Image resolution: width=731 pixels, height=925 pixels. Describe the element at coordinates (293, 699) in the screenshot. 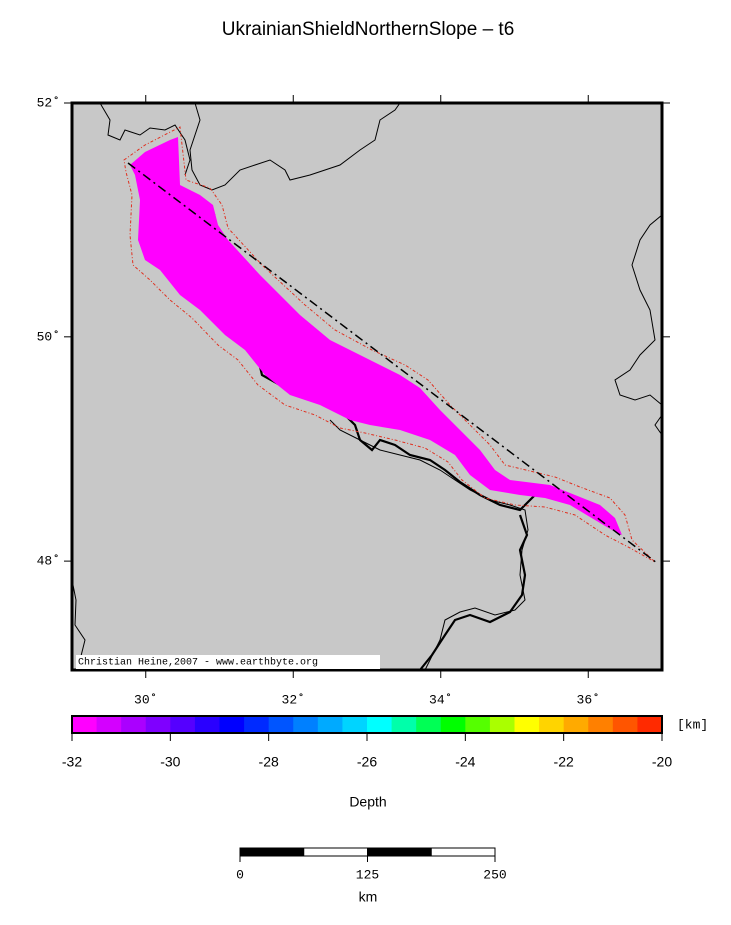

I see `lon-tick-label: 32˚` at that location.